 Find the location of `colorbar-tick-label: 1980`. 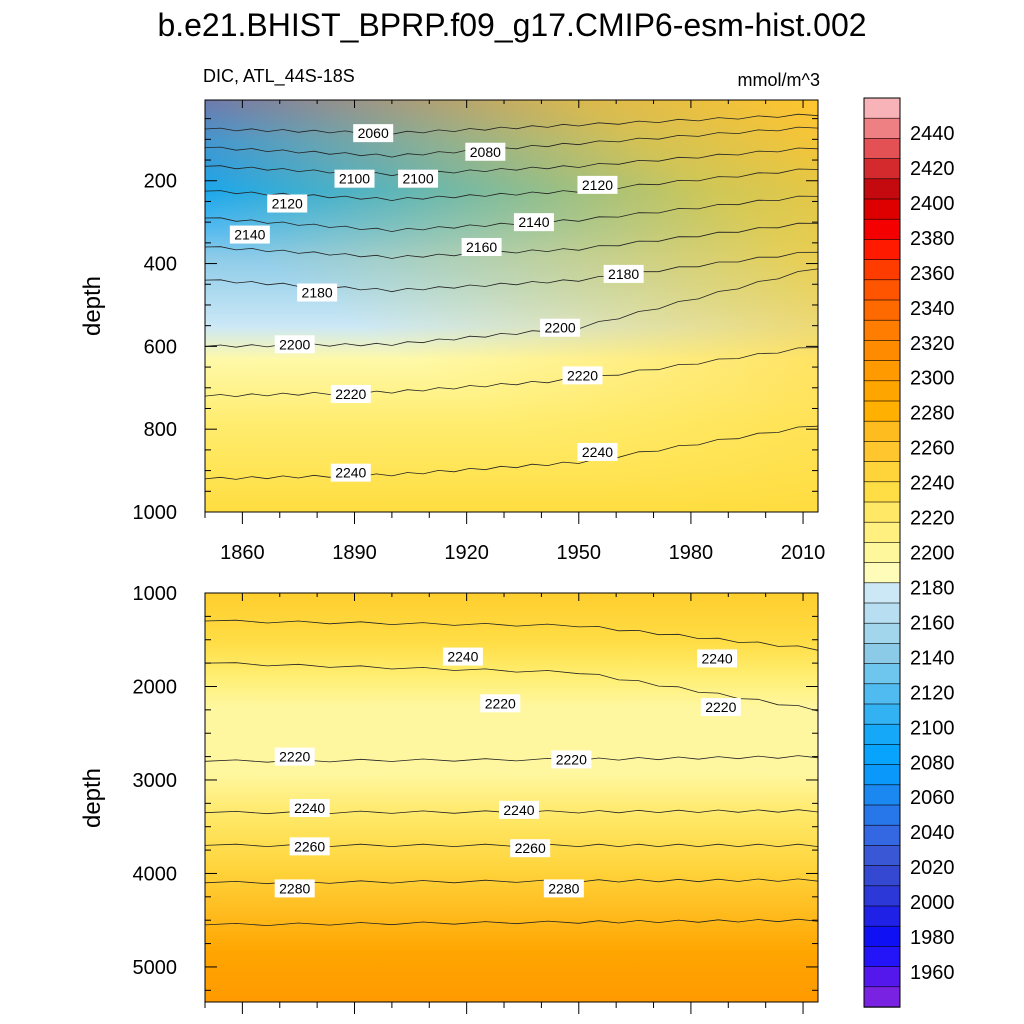

colorbar-tick-label: 1980 is located at coordinates (932, 938).